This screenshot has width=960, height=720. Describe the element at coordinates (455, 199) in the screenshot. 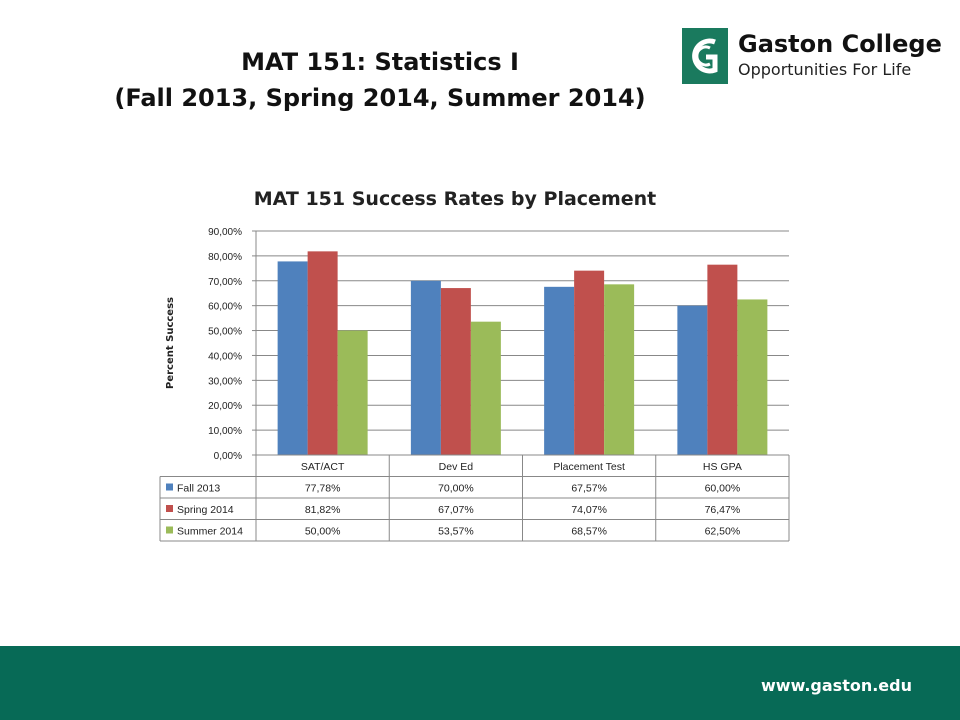

I see `chart-title: MAT 151 Success Rates by Placement` at that location.